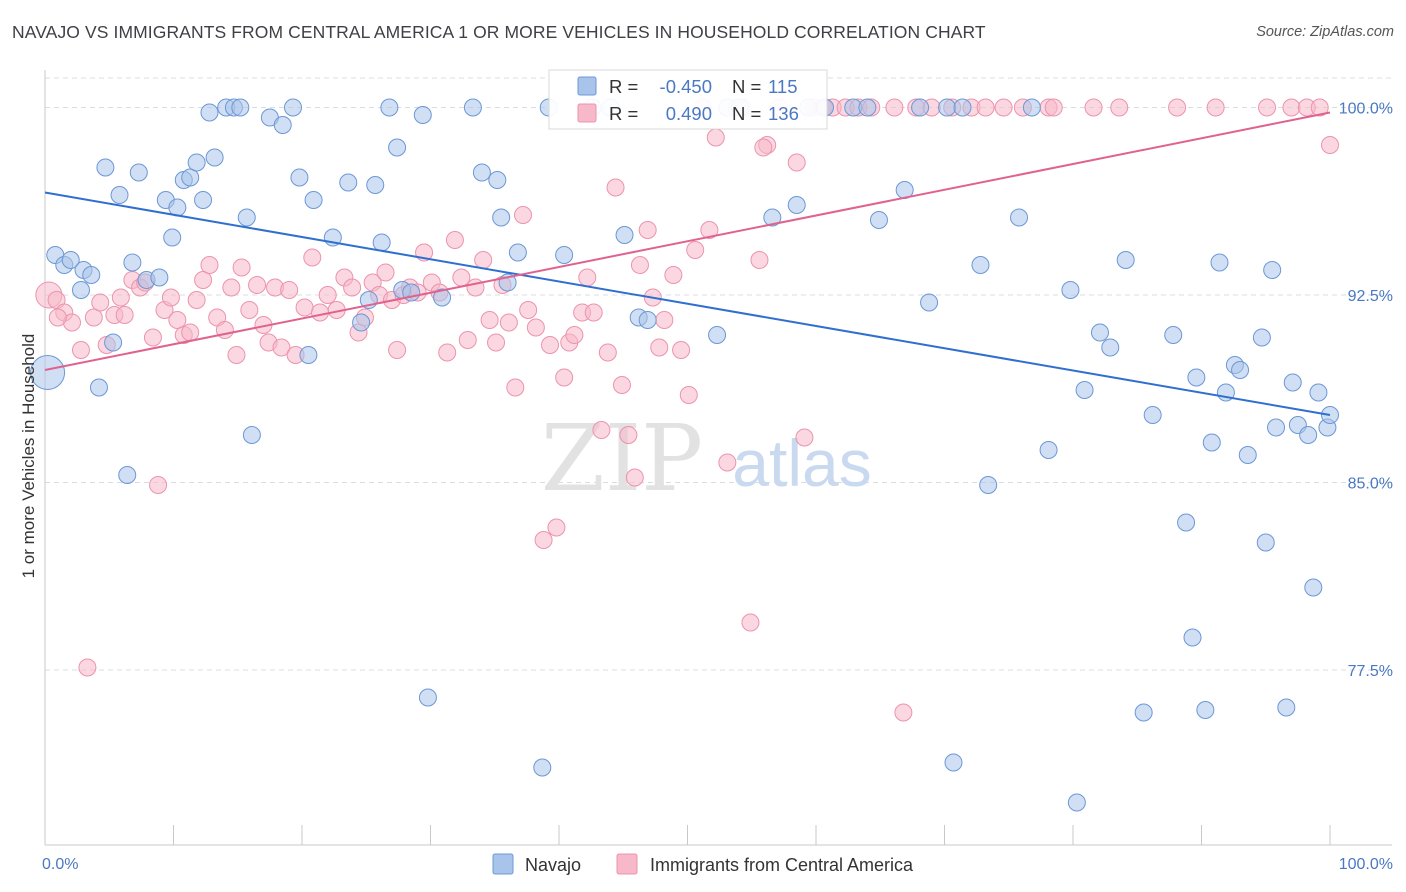 This screenshot has width=1406, height=892. What do you see at coordinates (1366, 391) in the screenshot?
I see `y-tick-labels: 77.5% 85.0% 92.5% 100.0%` at bounding box center [1366, 391].